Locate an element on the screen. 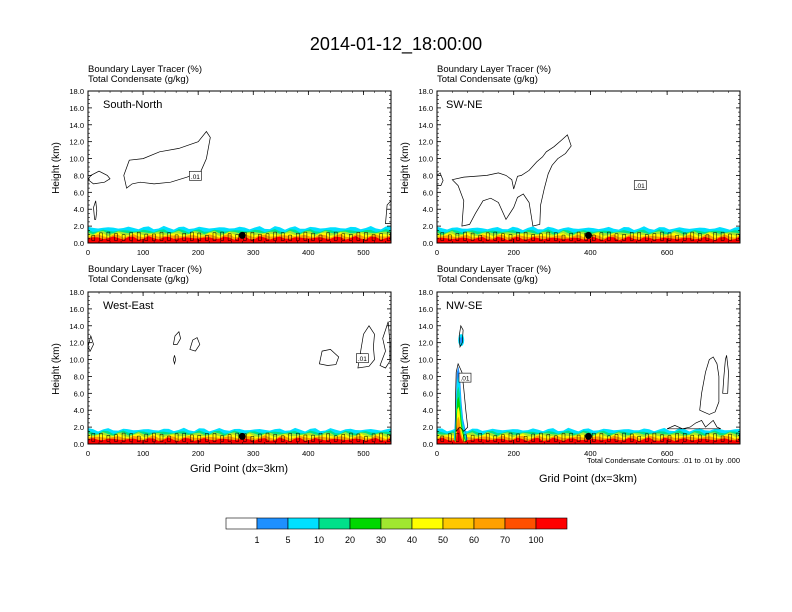  colorbar-label: 20 is located at coordinates (350, 540).